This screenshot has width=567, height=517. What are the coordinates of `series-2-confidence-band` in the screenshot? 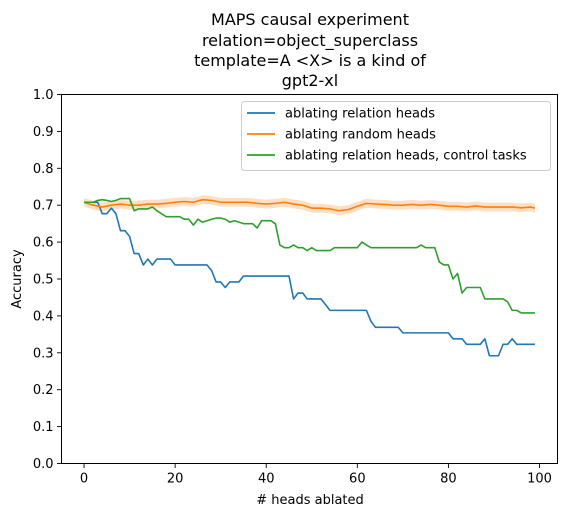 It's located at (309, 205).